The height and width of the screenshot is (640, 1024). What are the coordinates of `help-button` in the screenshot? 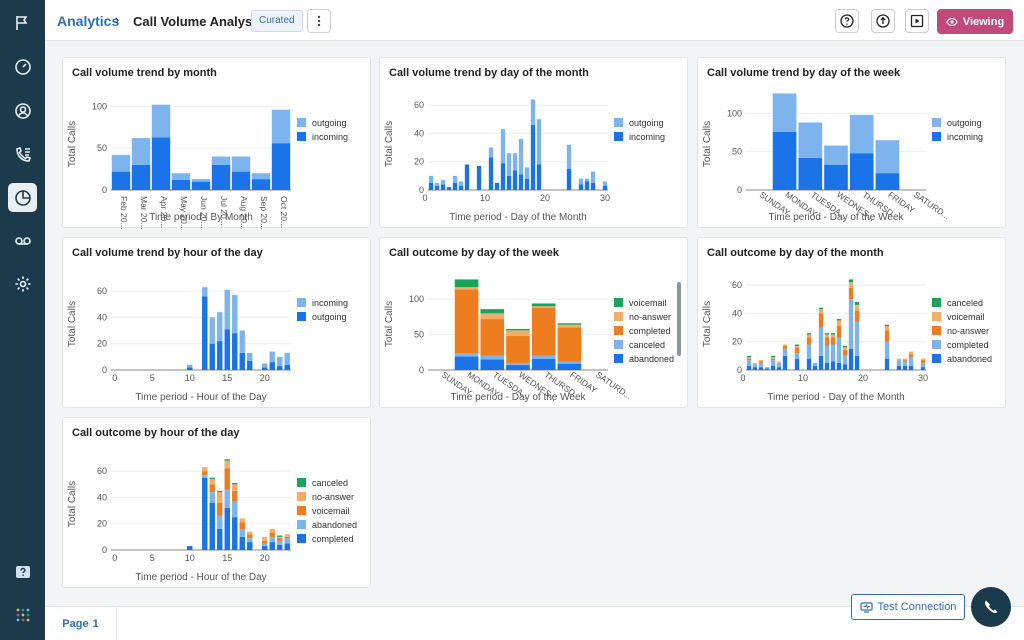 It's located at (847, 21).